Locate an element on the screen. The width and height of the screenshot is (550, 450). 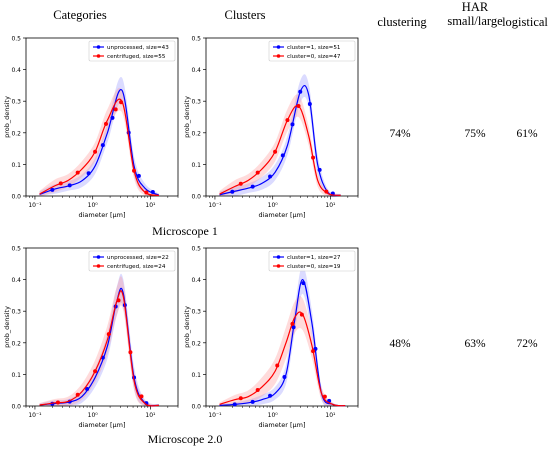
value-m1-clustering: 74% is located at coordinates (400, 134).